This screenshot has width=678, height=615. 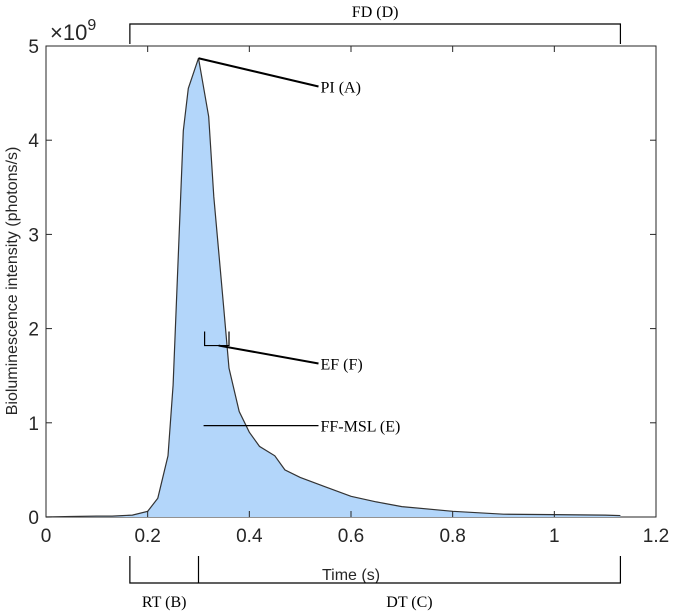 What do you see at coordinates (33, 235) in the screenshot?
I see `y-tick-label-3: 3` at bounding box center [33, 235].